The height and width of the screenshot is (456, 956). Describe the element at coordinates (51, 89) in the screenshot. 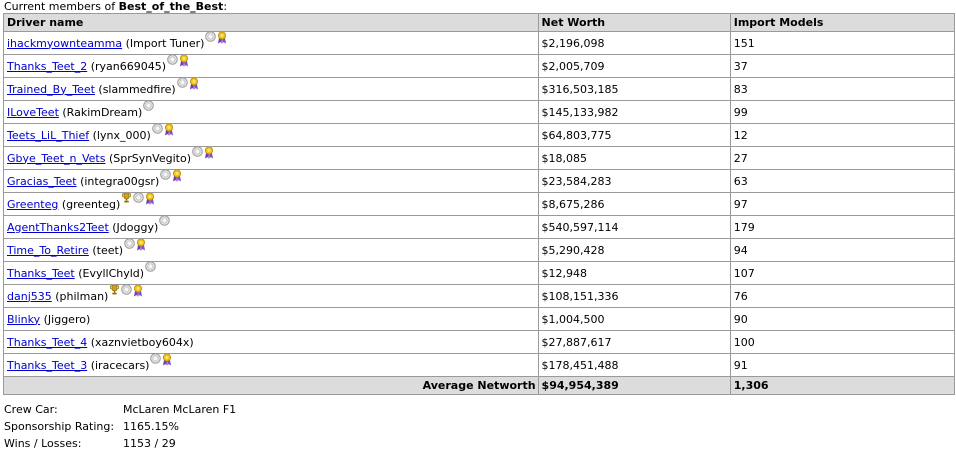

I see `driver-link: Trained_By_Teet` at that location.